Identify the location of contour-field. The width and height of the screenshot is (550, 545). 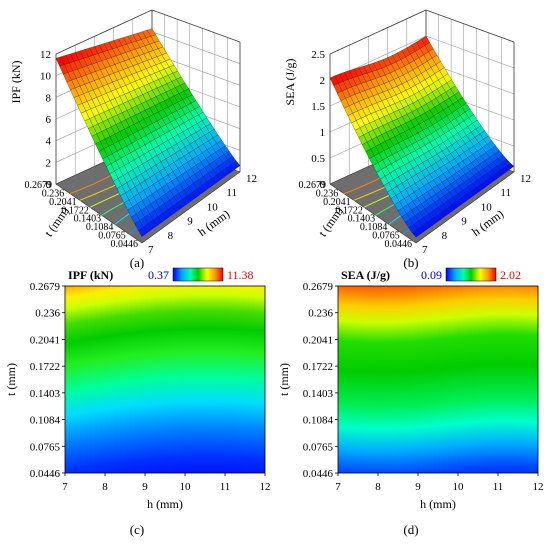
(438, 379).